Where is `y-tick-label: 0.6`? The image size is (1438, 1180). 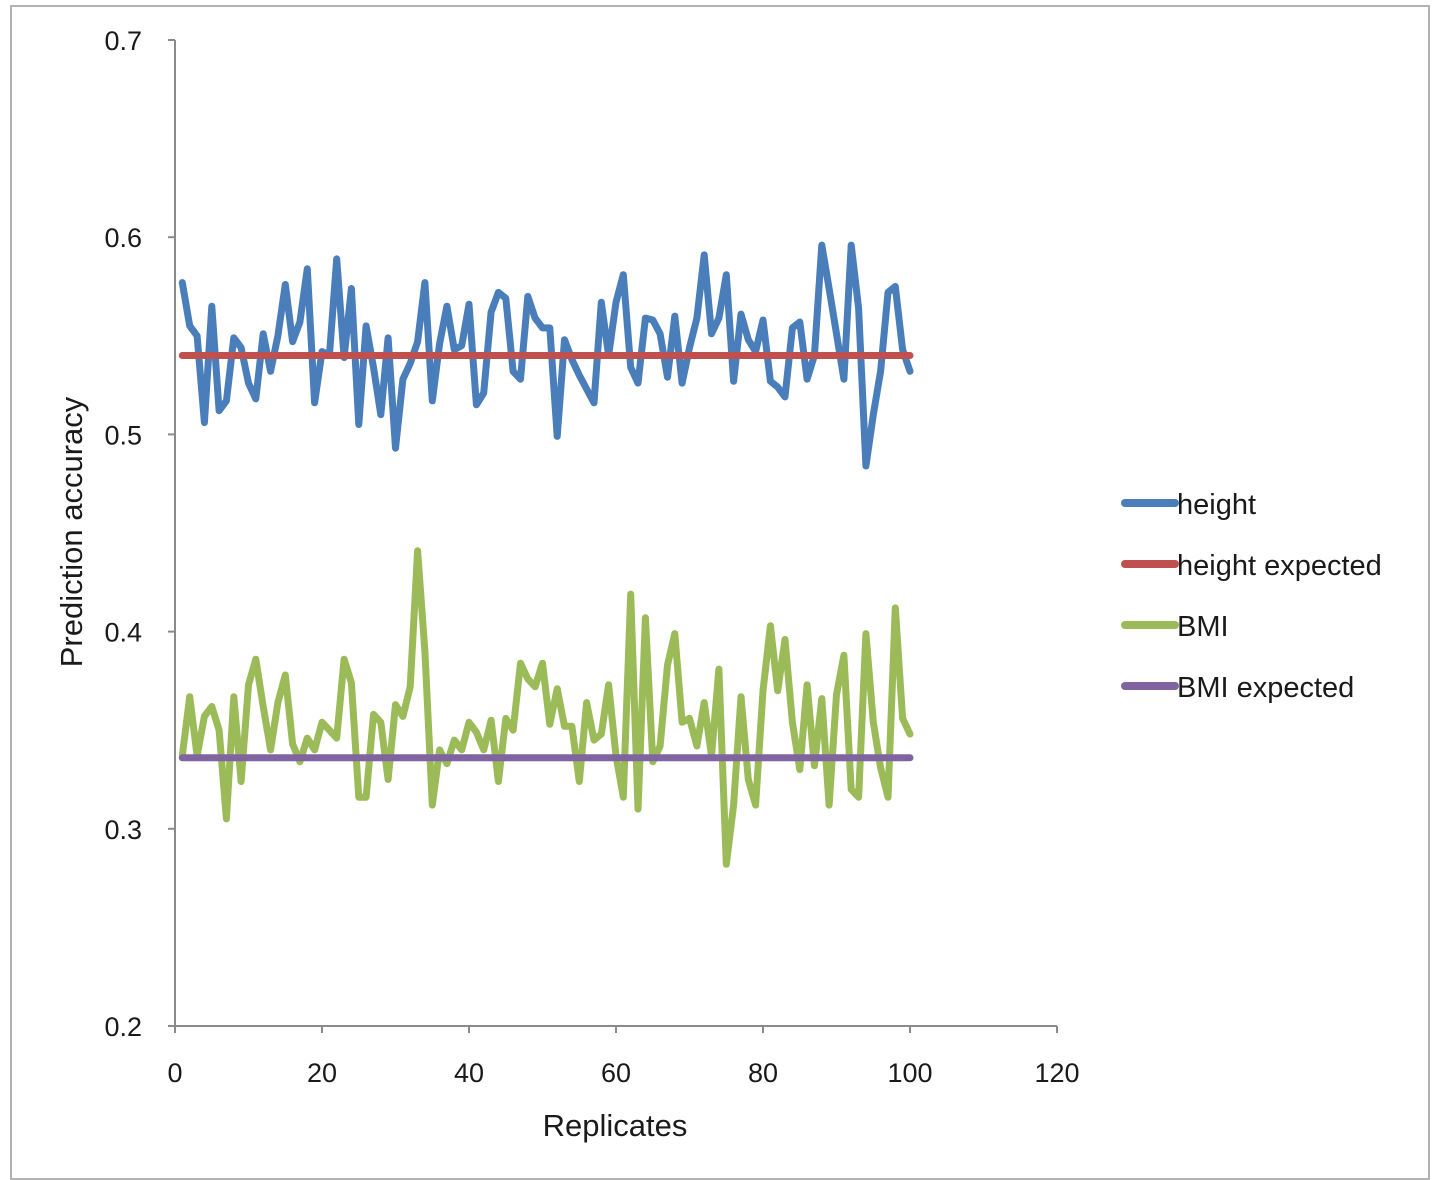 y-tick-label: 0.6 is located at coordinates (123, 238).